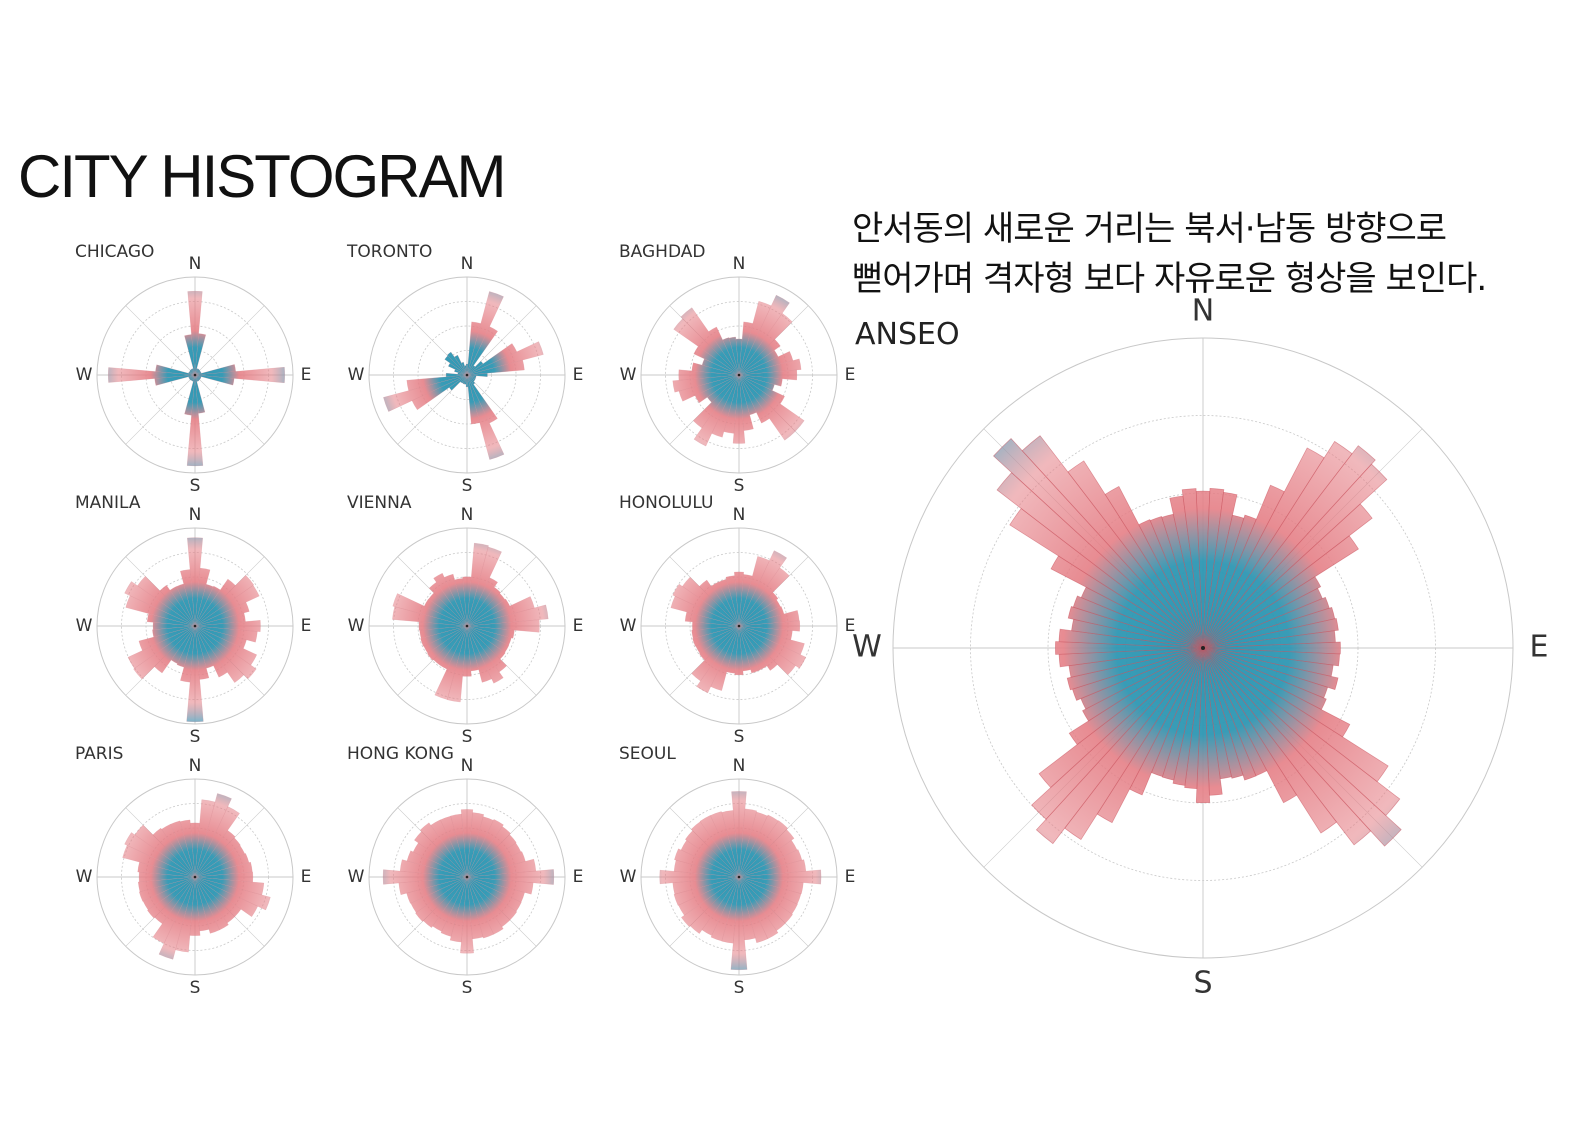  I want to click on polar-chart-chicago: CHICAGO N E S W, so click(193, 369).